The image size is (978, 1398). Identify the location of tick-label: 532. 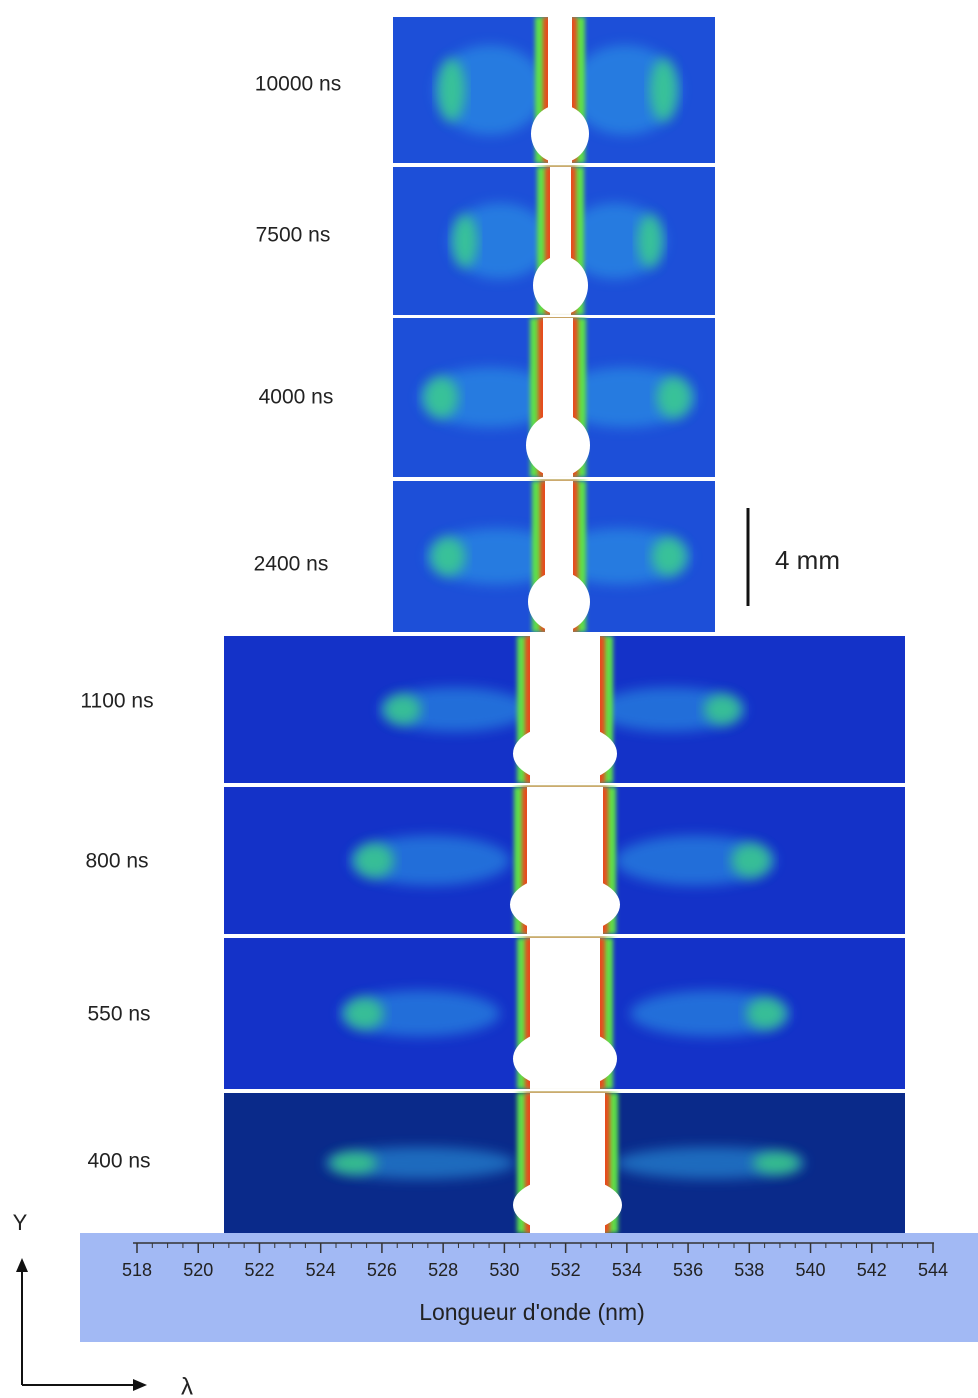
(566, 1270).